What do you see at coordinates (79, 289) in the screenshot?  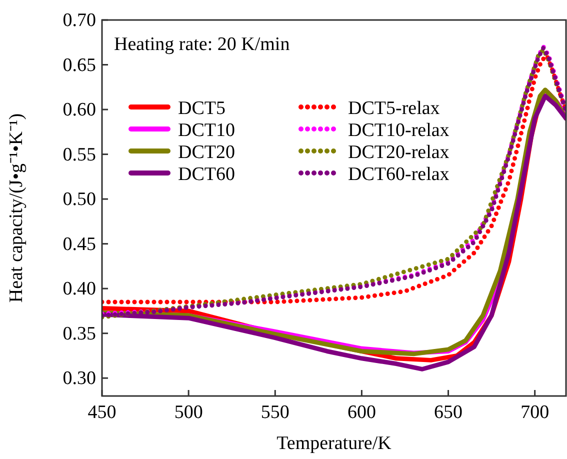 I see `y-tick-label: 0.40` at bounding box center [79, 289].